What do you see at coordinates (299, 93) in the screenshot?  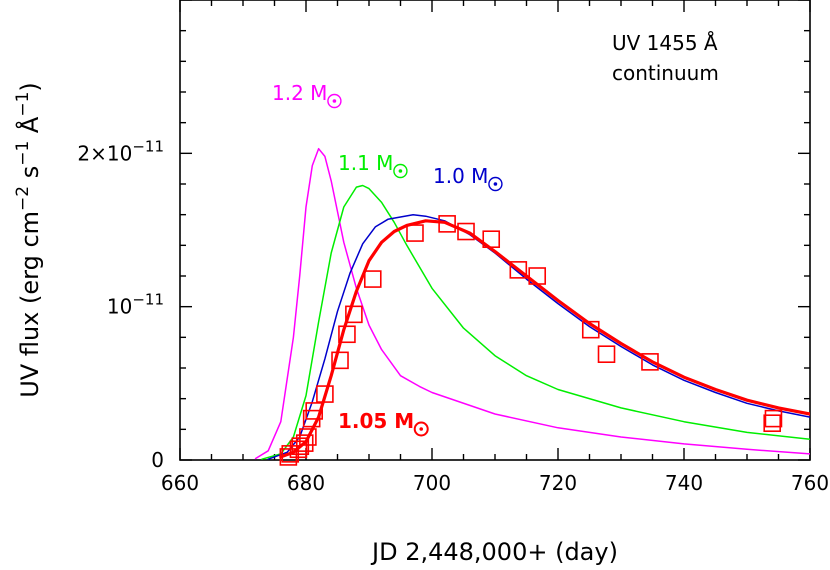 I see `mass-label-text: 1.2 M` at bounding box center [299, 93].